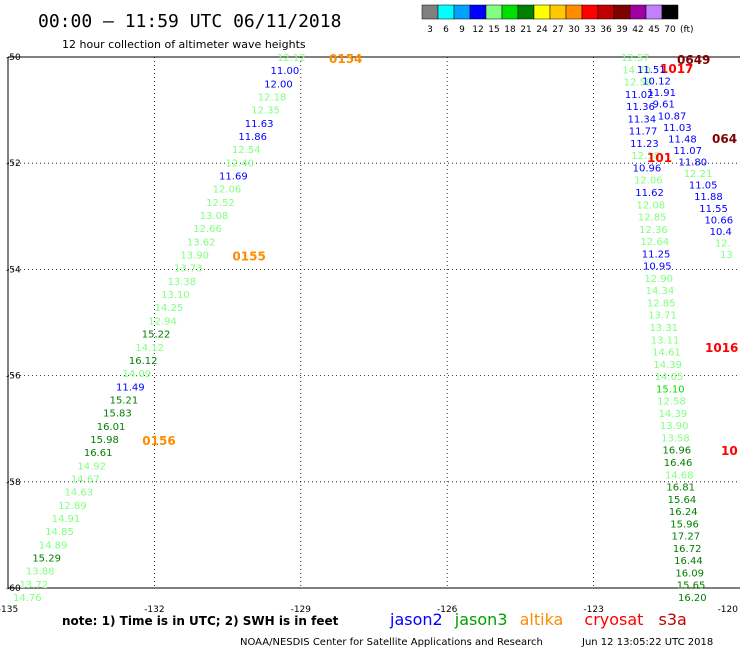 The image size is (740, 654). What do you see at coordinates (659, 158) in the screenshot?
I see `time-tag-label: 101` at bounding box center [659, 158].